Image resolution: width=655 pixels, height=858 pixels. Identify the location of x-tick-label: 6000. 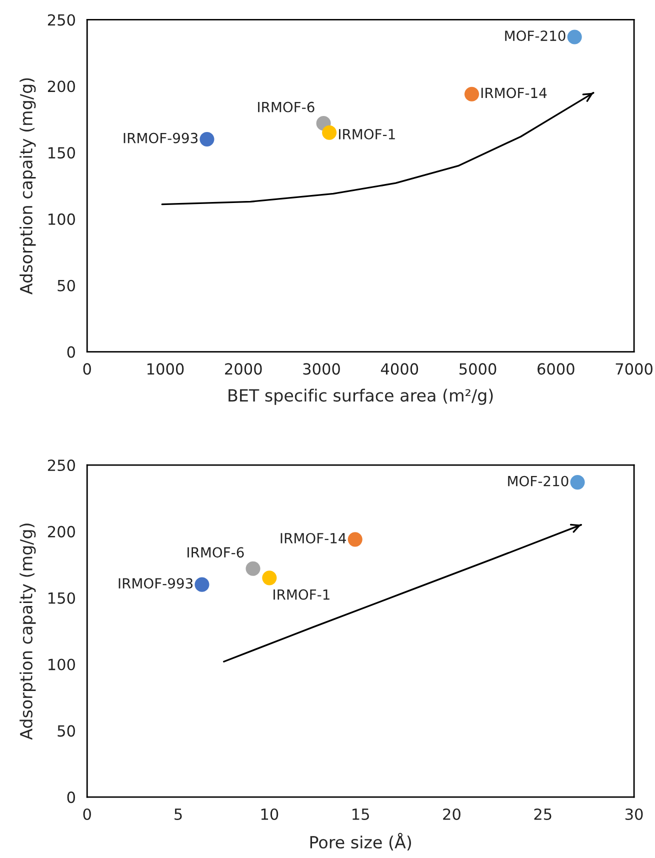
(556, 369).